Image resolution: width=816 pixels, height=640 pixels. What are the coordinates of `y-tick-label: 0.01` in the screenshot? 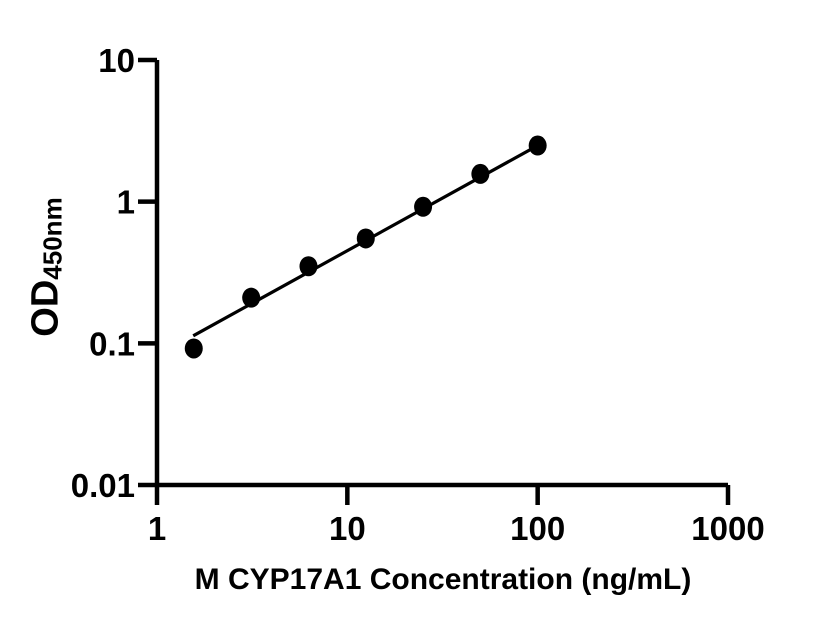 It's located at (103, 485).